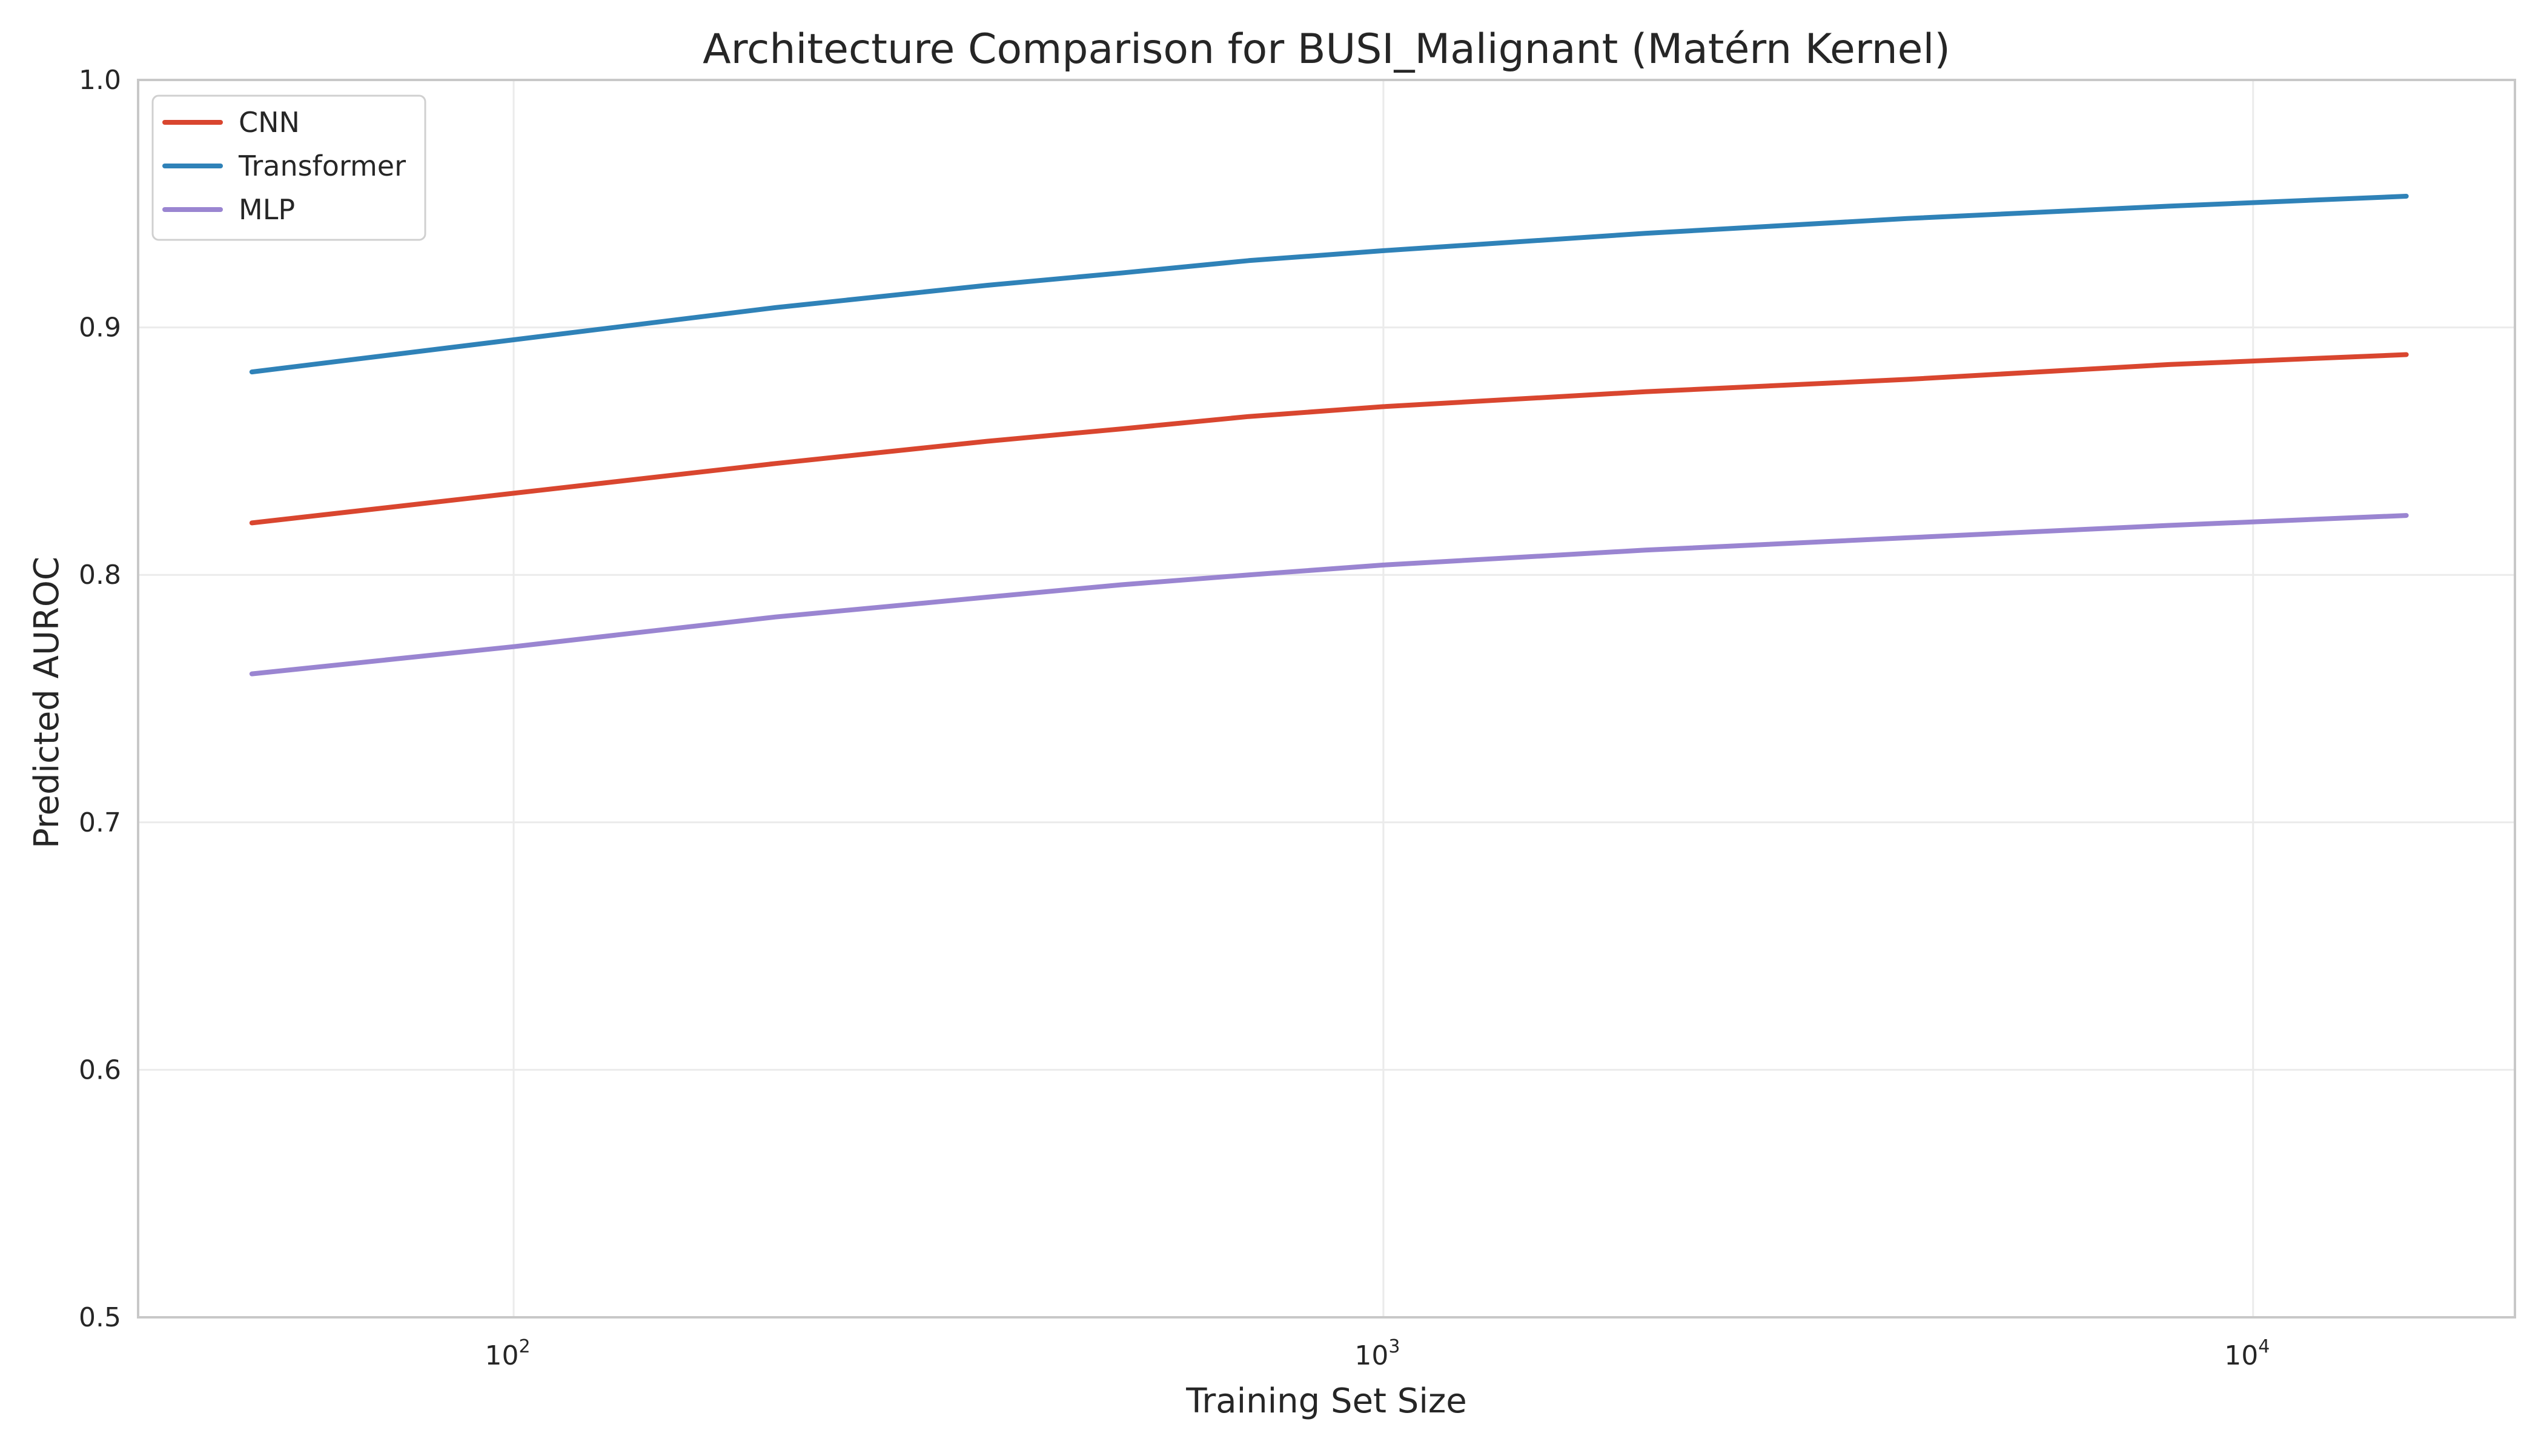 The width and height of the screenshot is (2544, 1456). What do you see at coordinates (100, 80) in the screenshot?
I see `y-tick-label: 1.0` at bounding box center [100, 80].